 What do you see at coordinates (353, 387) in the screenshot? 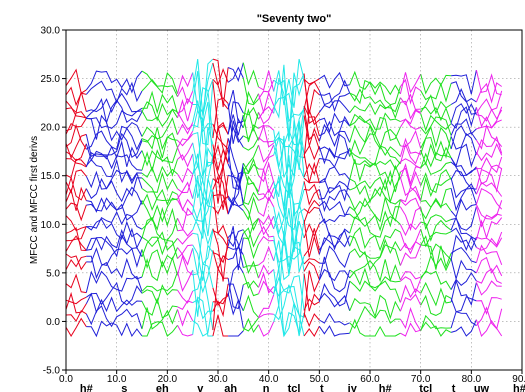
I see `phone-label: iy` at bounding box center [353, 387].